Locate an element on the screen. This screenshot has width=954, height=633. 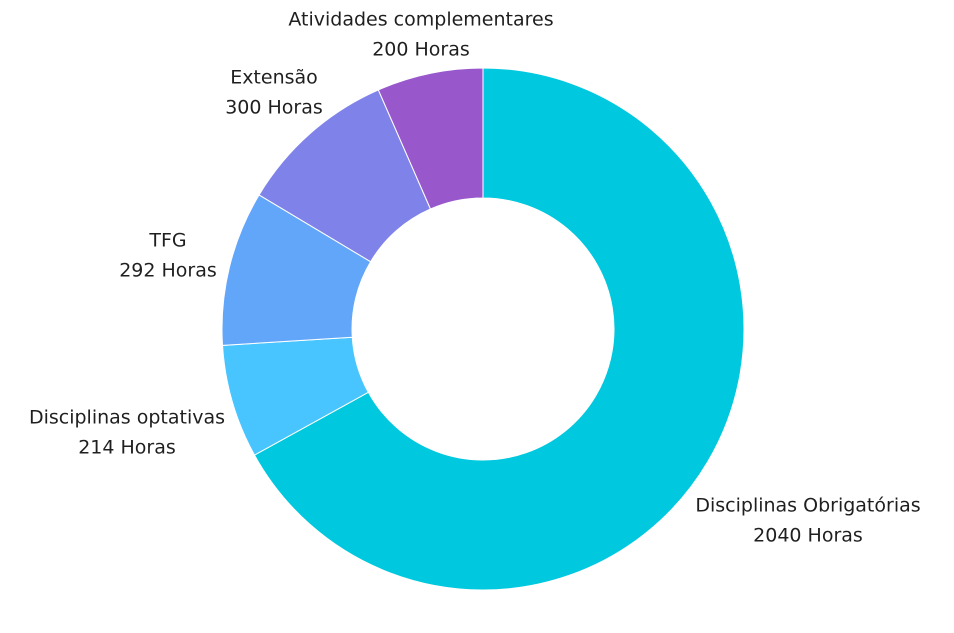
slice-name-label: Disciplinas Obrigatórias is located at coordinates (807, 506).